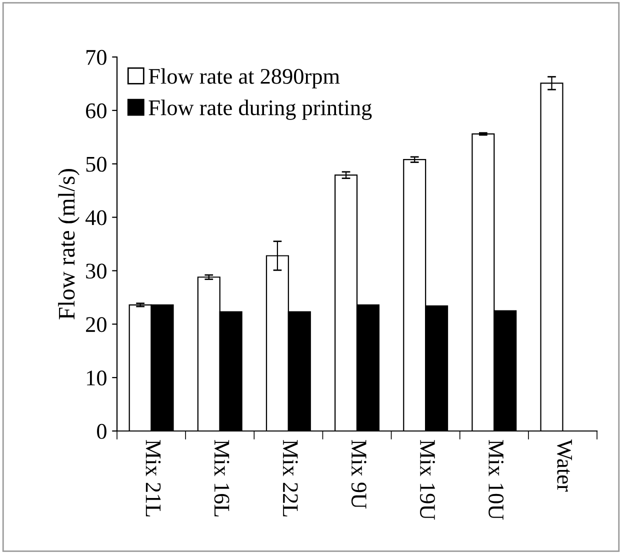 The height and width of the screenshot is (554, 622). I want to click on y-tick-label: 30, so click(96, 271).